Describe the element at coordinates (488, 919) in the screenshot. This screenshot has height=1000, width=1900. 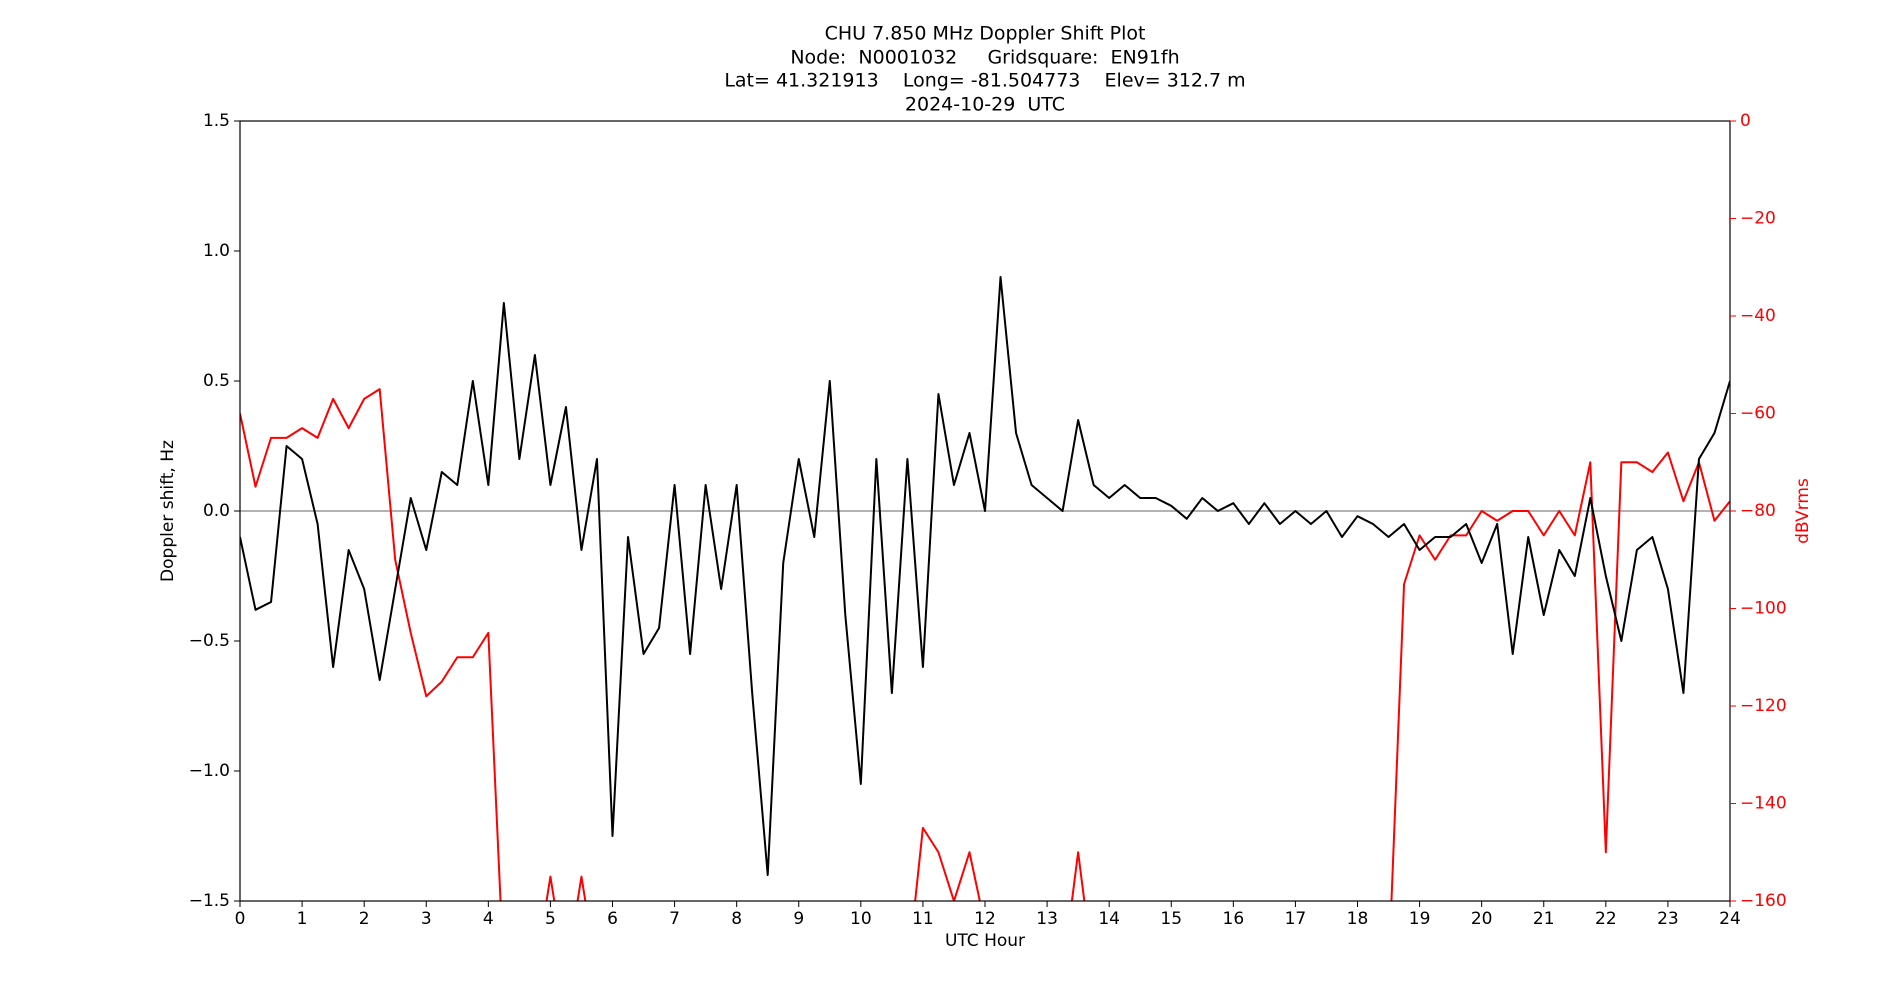
I see `x-tick-label: 4` at that location.